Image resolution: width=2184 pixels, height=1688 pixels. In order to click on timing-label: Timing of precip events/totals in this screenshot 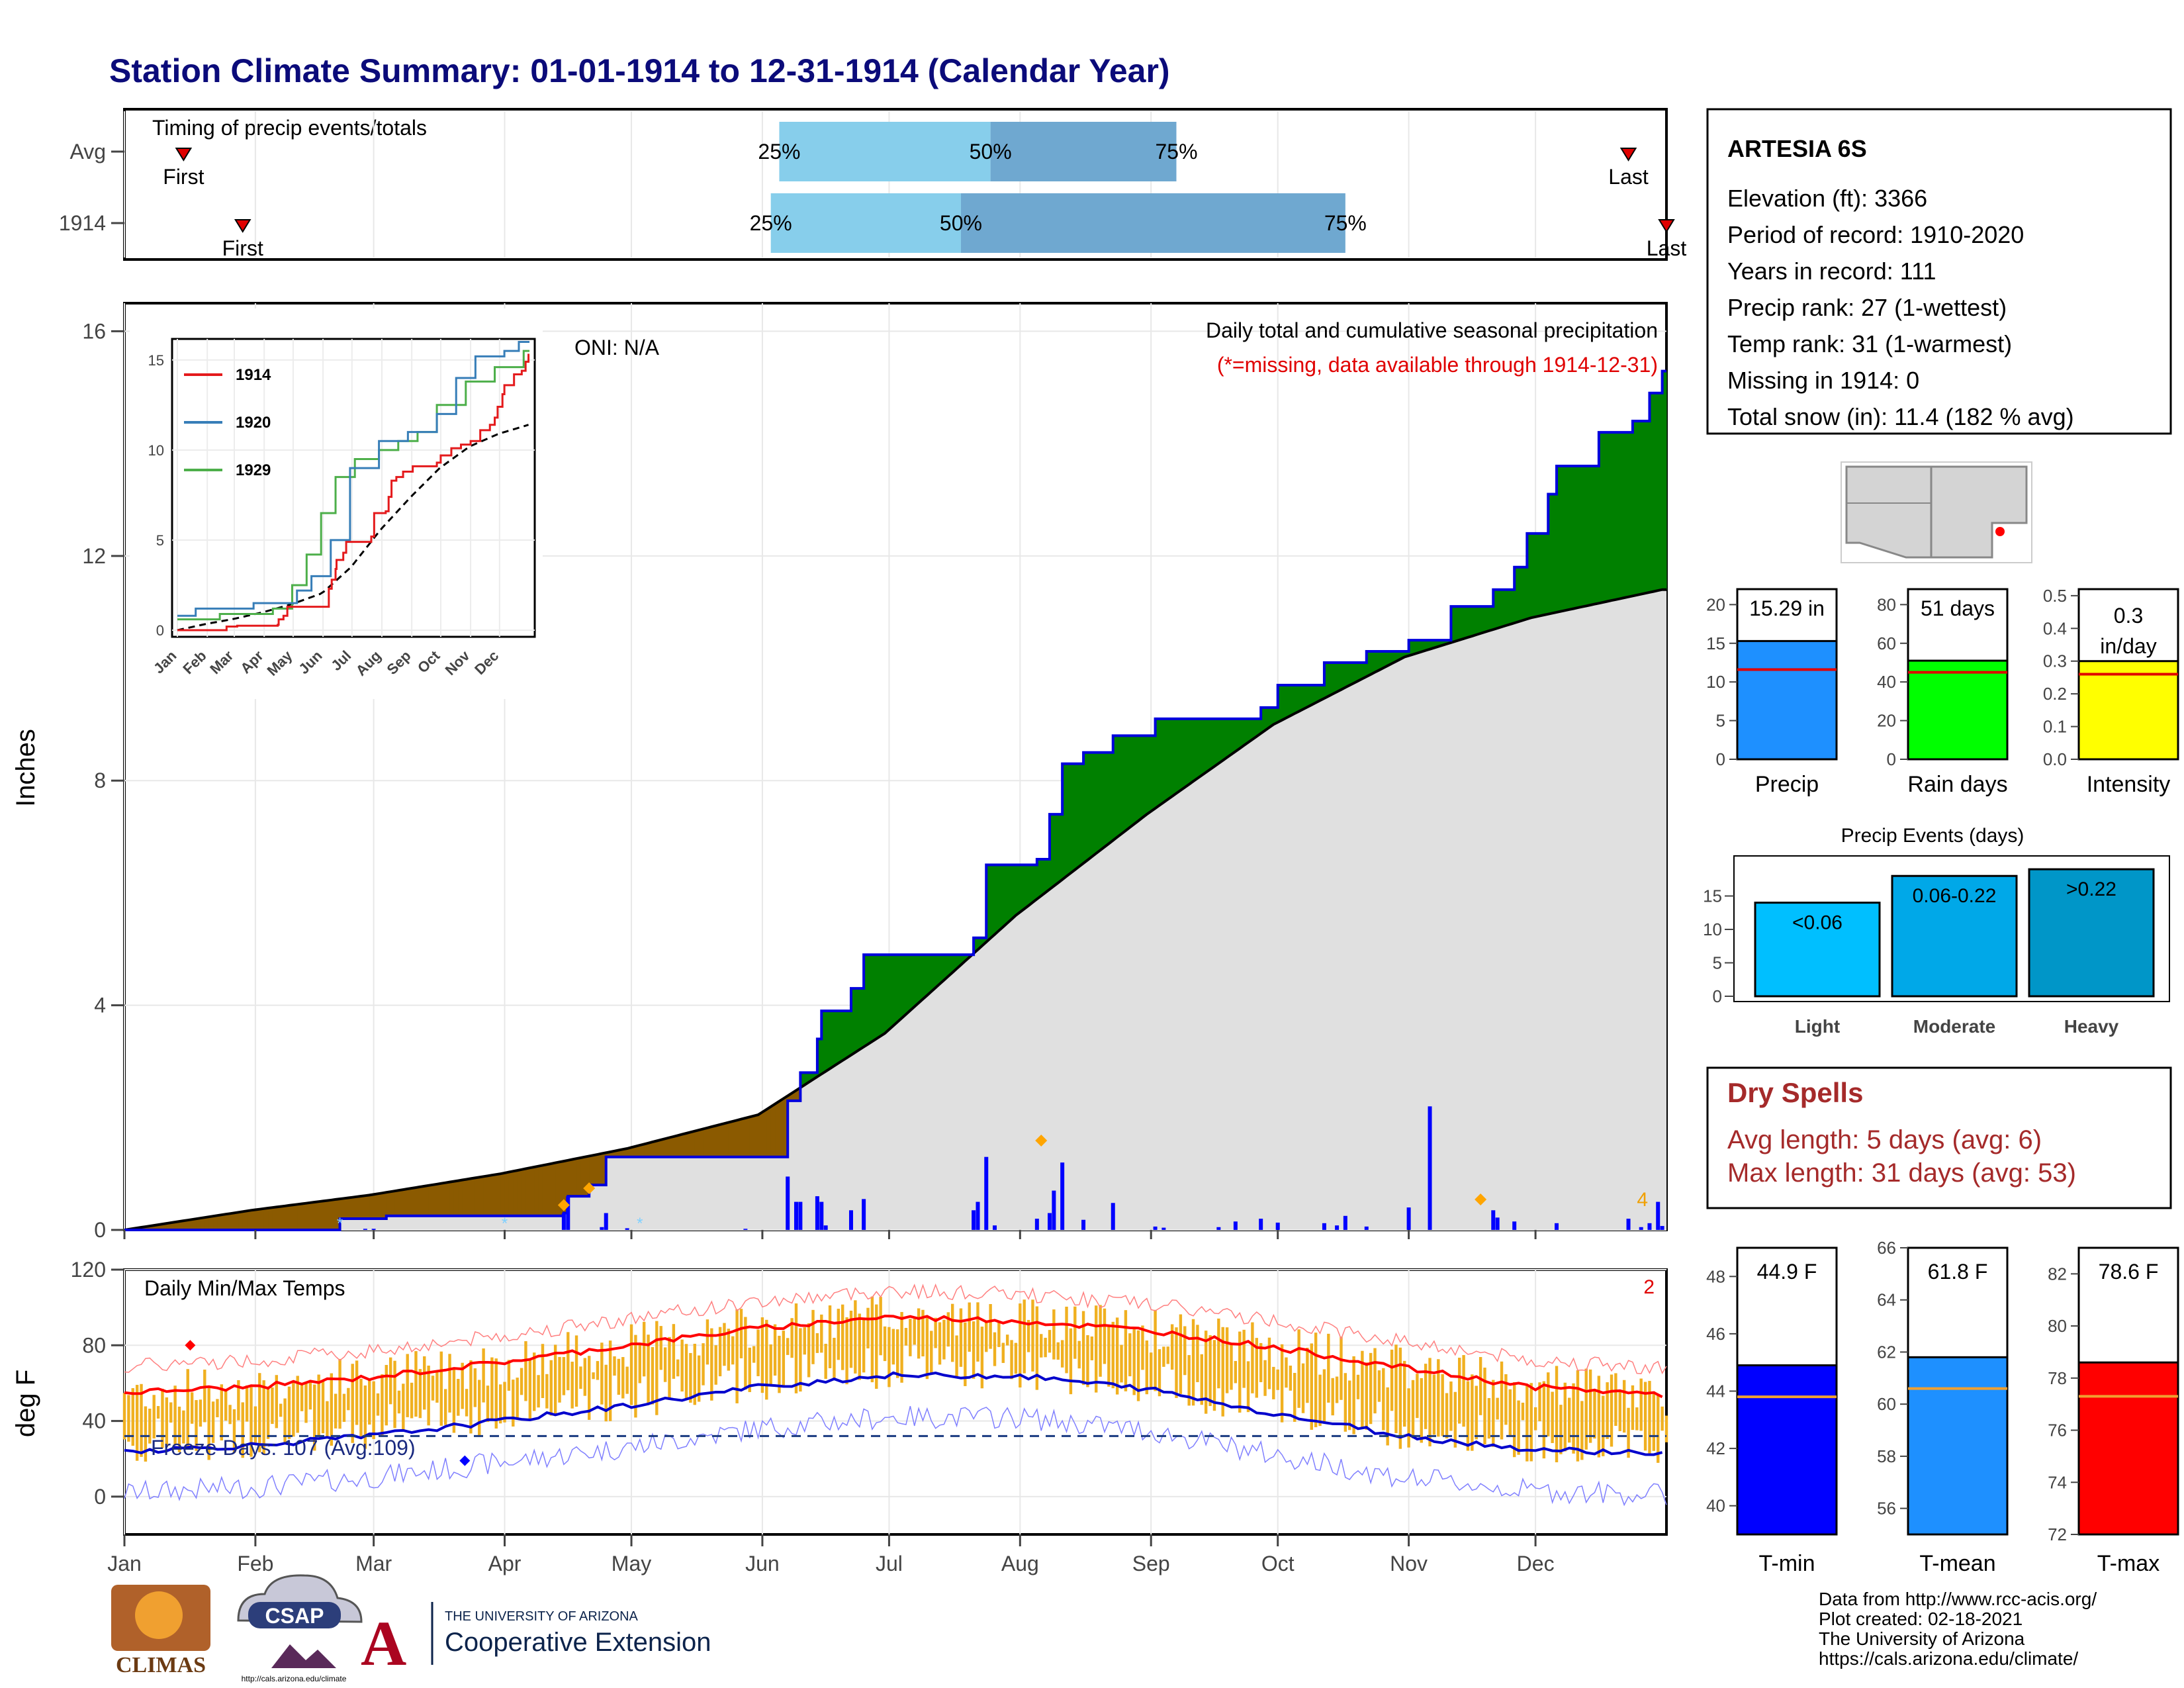, I will do `click(289, 128)`.